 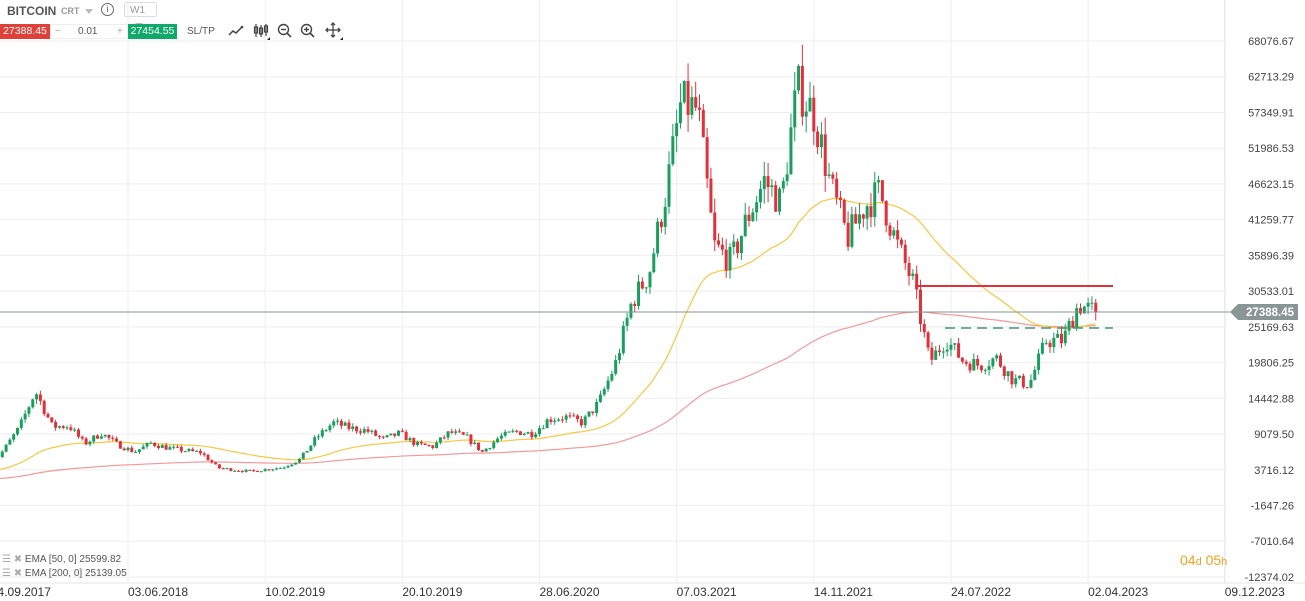 What do you see at coordinates (201, 31) in the screenshot?
I see `sl-tp-button: SL/TP` at bounding box center [201, 31].